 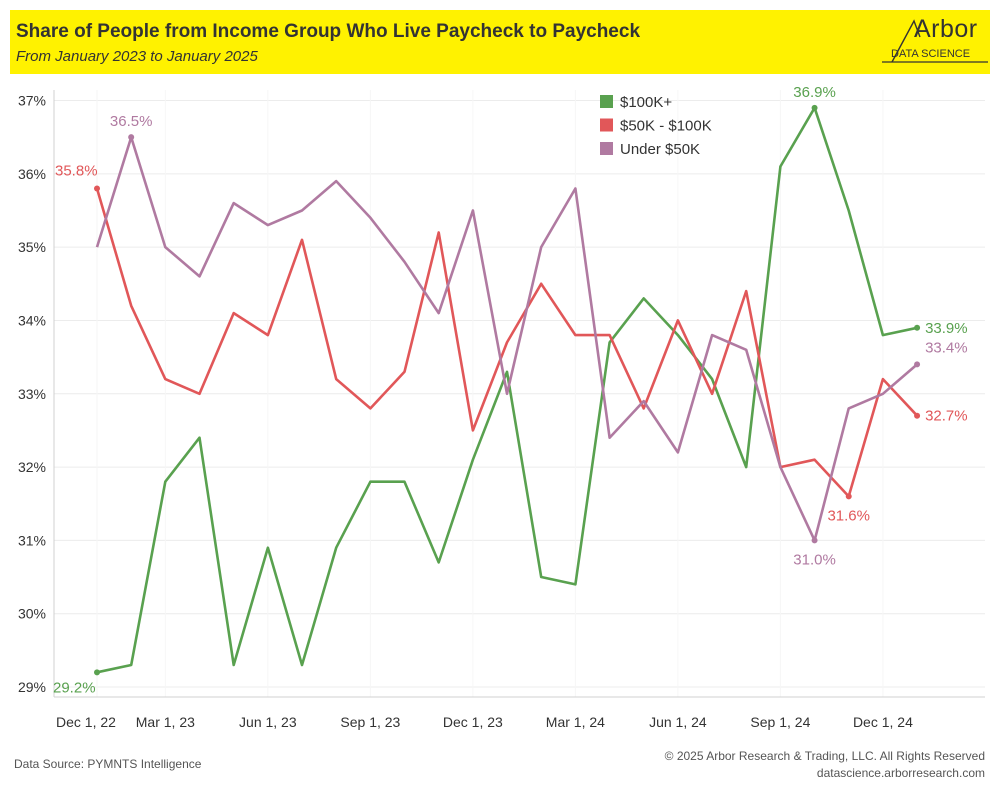 What do you see at coordinates (74, 687) in the screenshot?
I see `data-label: 29.2%` at bounding box center [74, 687].